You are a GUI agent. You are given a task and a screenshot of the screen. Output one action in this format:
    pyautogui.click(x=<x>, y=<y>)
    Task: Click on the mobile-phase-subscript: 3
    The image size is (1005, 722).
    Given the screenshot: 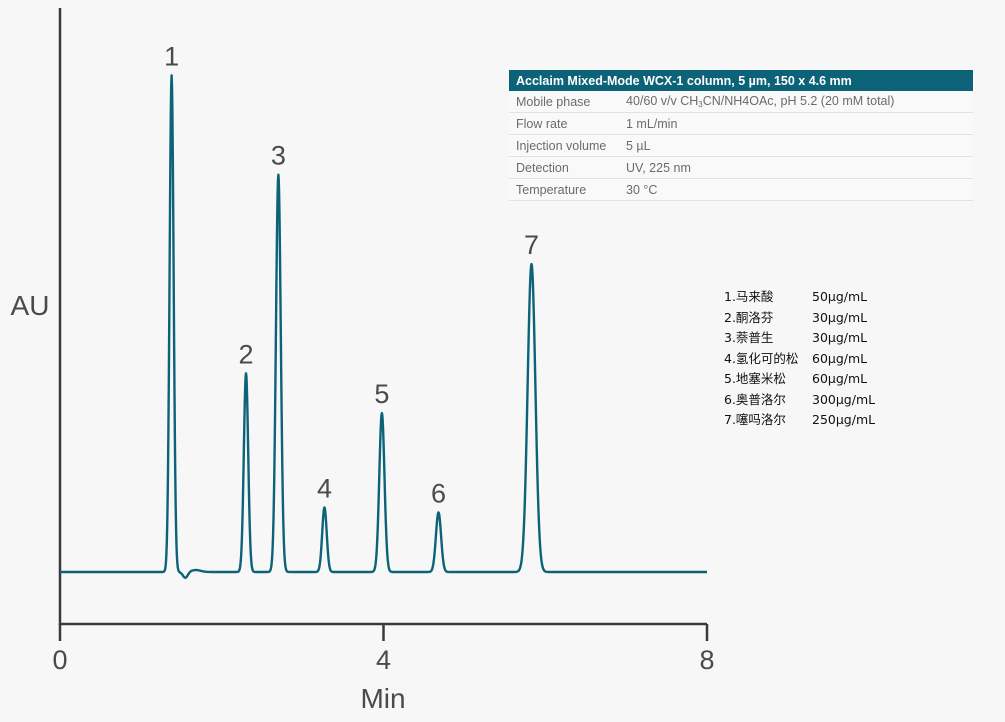 What is the action you would take?
    pyautogui.click(x=700, y=104)
    